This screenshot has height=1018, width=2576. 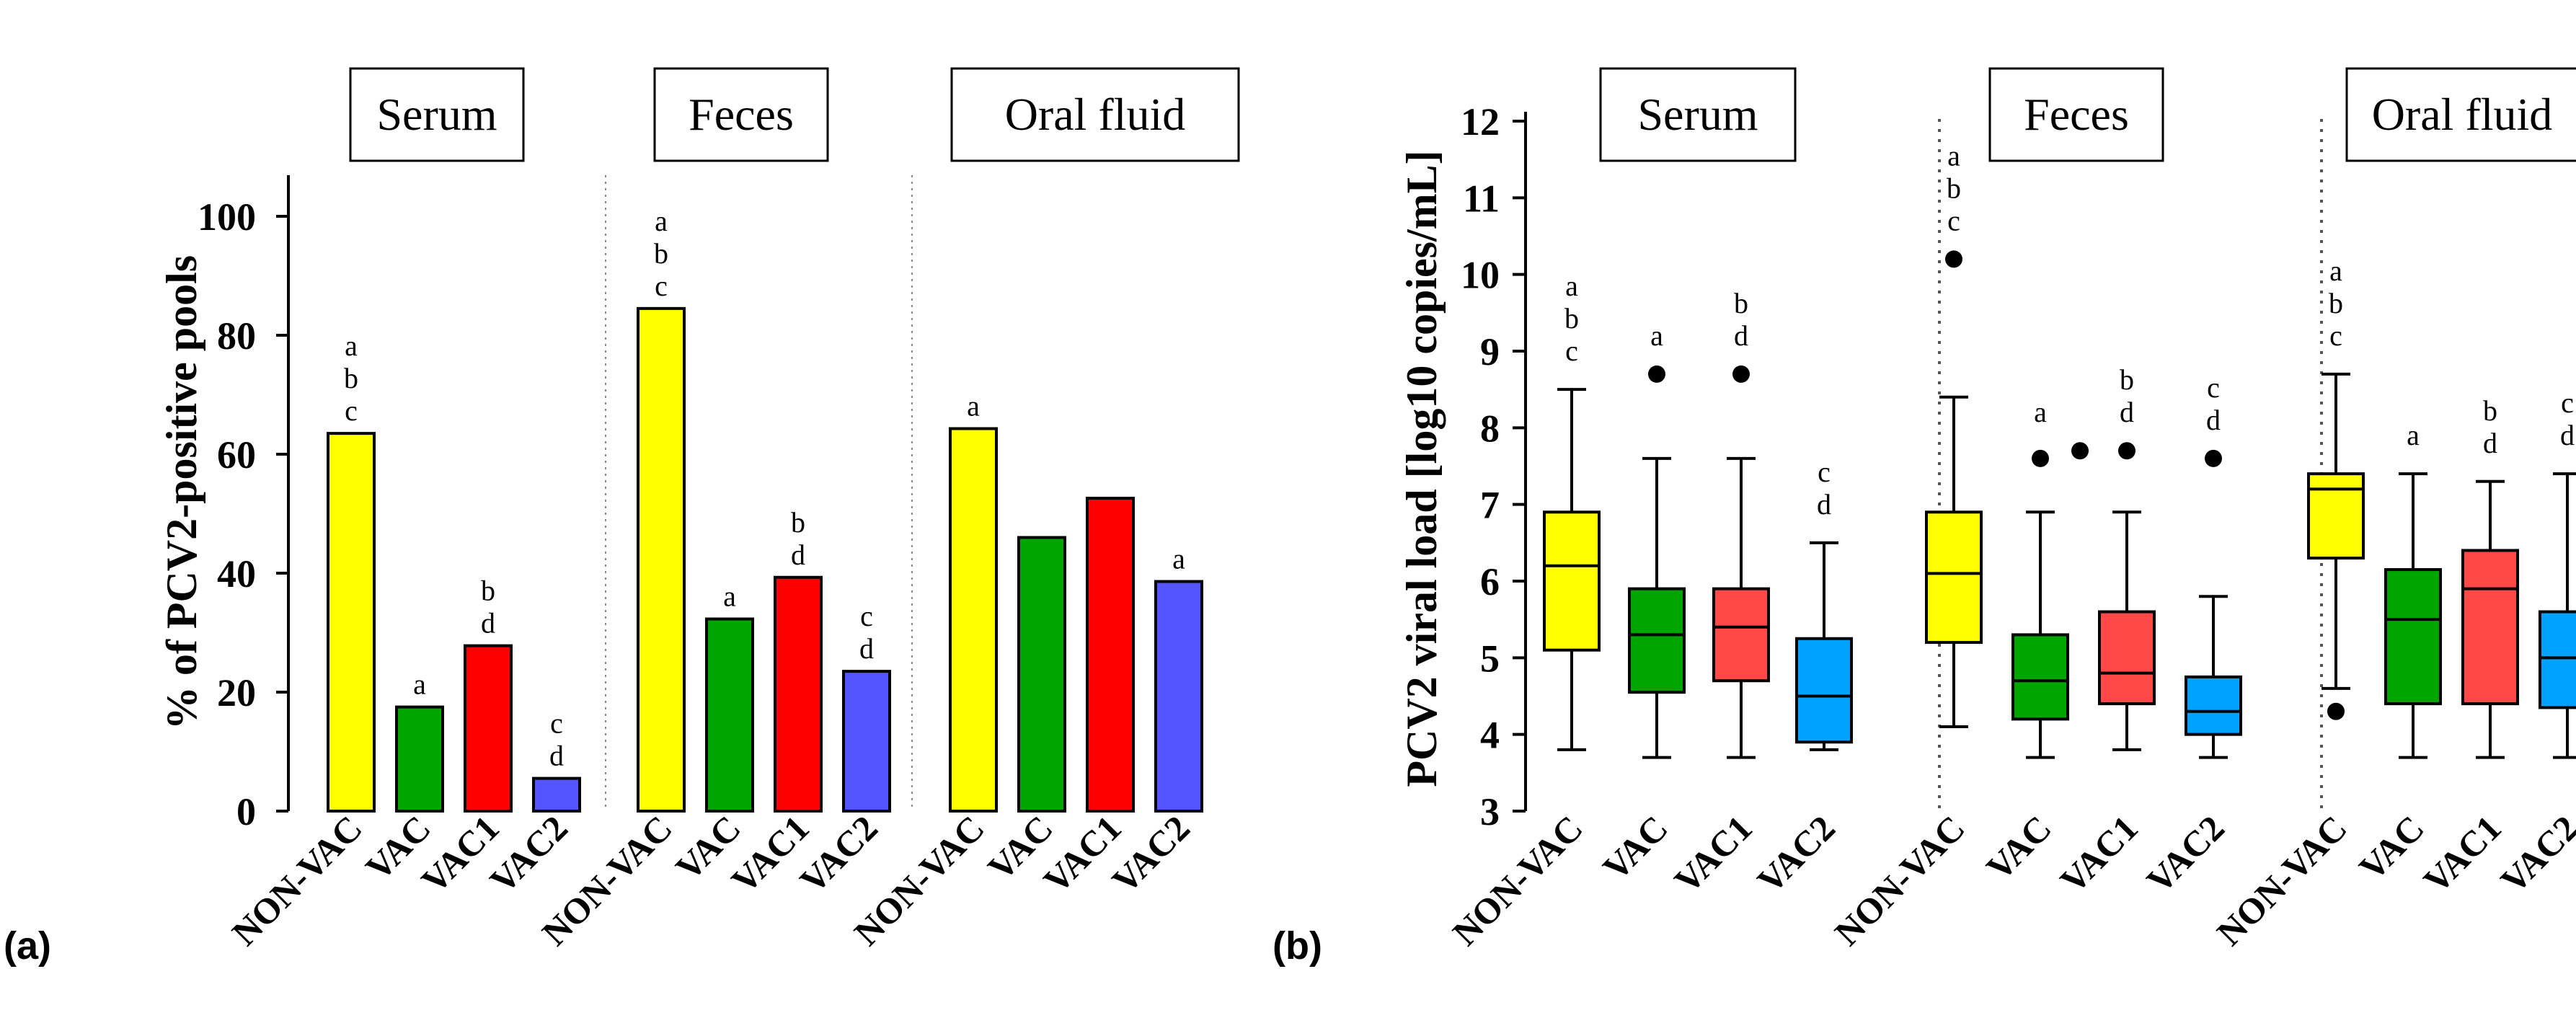 What do you see at coordinates (1041, 674) in the screenshot?
I see `bar-oral-fluid-vac` at bounding box center [1041, 674].